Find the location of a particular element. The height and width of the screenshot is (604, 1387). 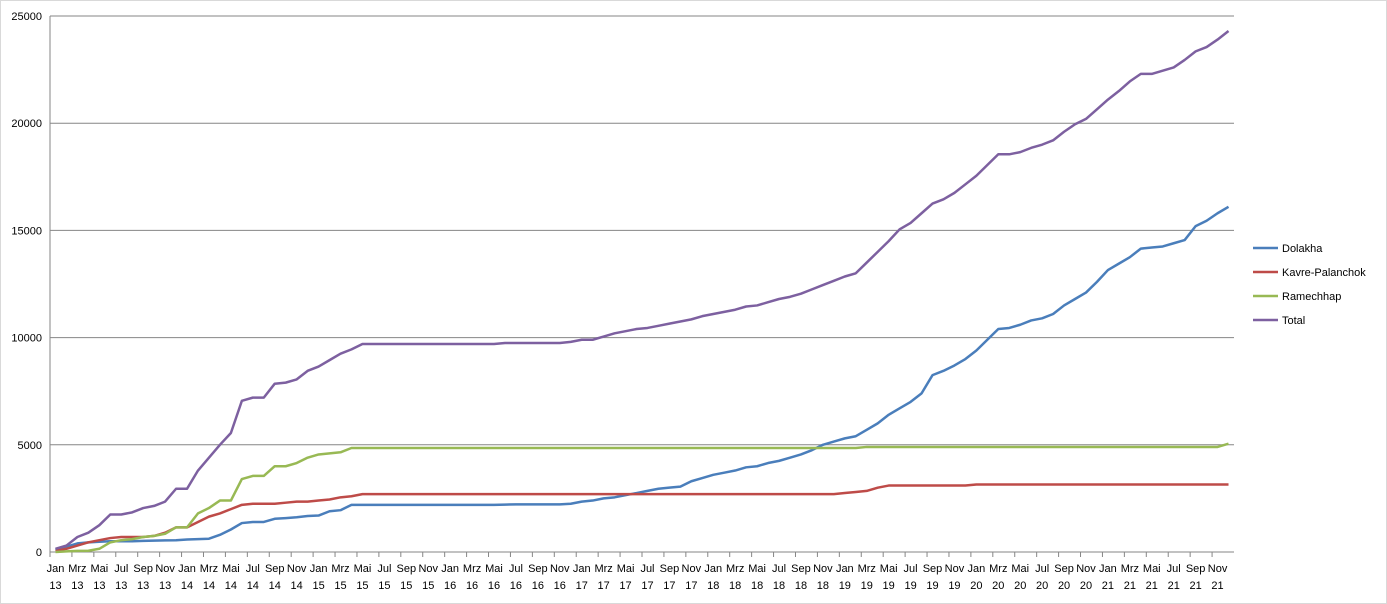

x-tick-label: Nov 17 is located at coordinates (692, 577).